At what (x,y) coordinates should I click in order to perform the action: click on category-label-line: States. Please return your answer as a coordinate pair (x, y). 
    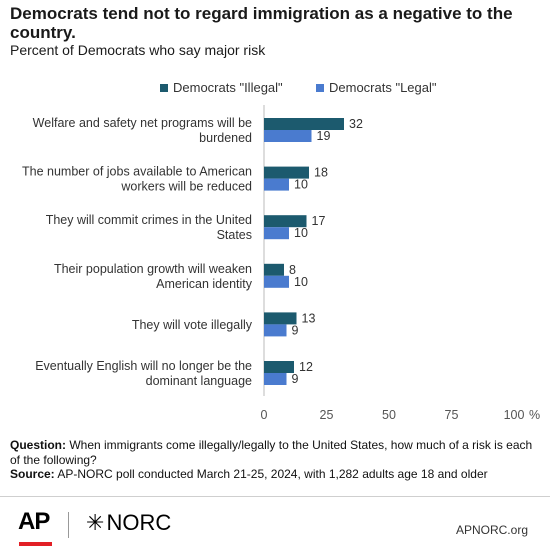
    Looking at the image, I should click on (234, 235).